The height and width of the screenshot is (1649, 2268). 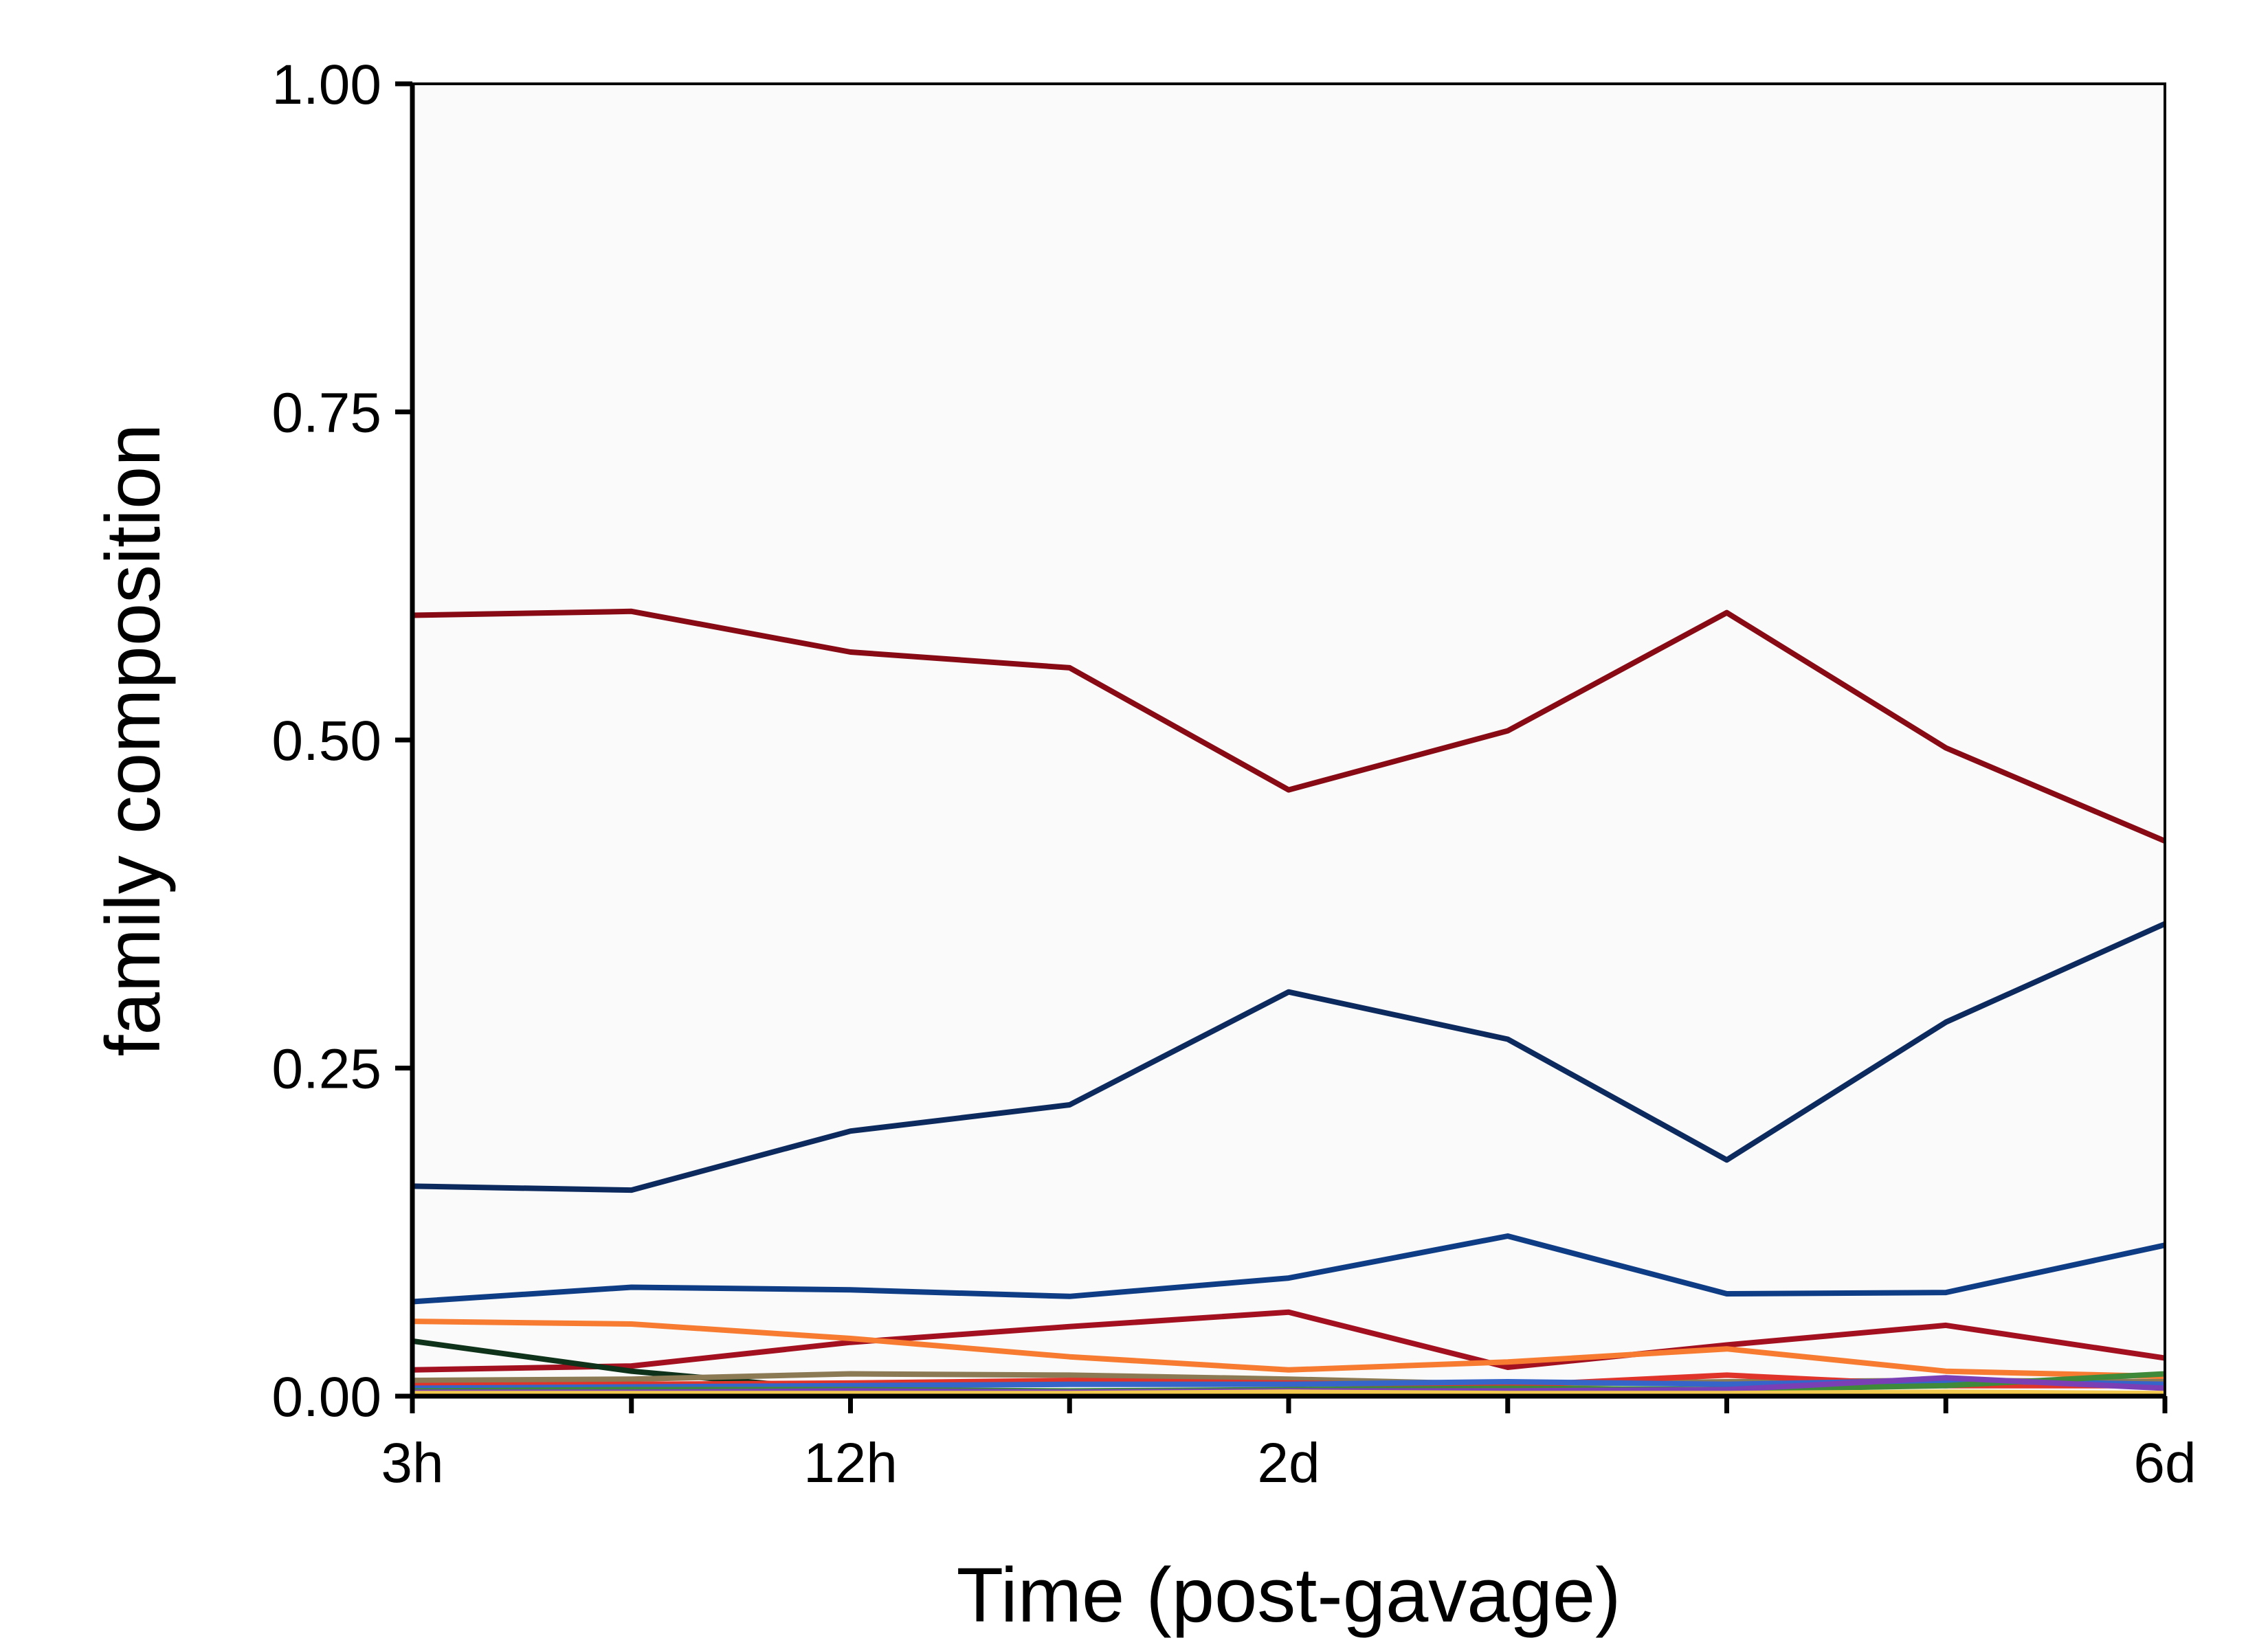 What do you see at coordinates (412, 1463) in the screenshot?
I see `x-tick-label: 3h` at bounding box center [412, 1463].